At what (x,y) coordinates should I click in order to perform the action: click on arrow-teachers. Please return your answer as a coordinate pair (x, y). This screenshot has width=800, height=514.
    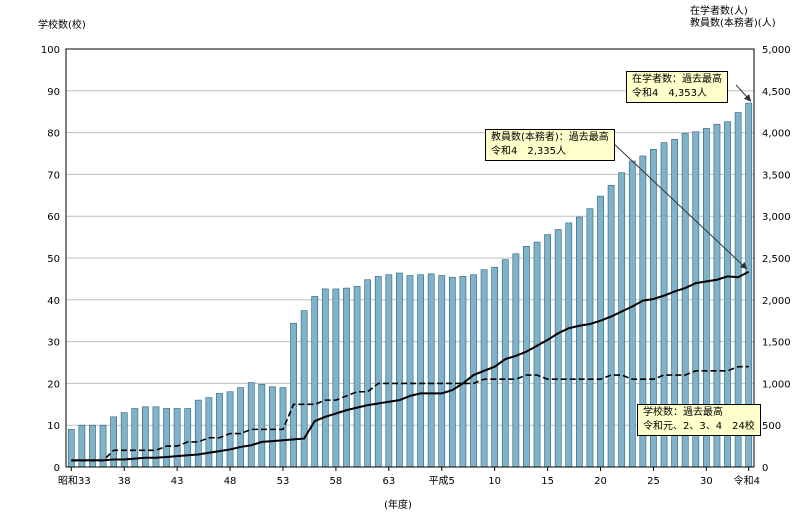
    Looking at the image, I should click on (679, 205).